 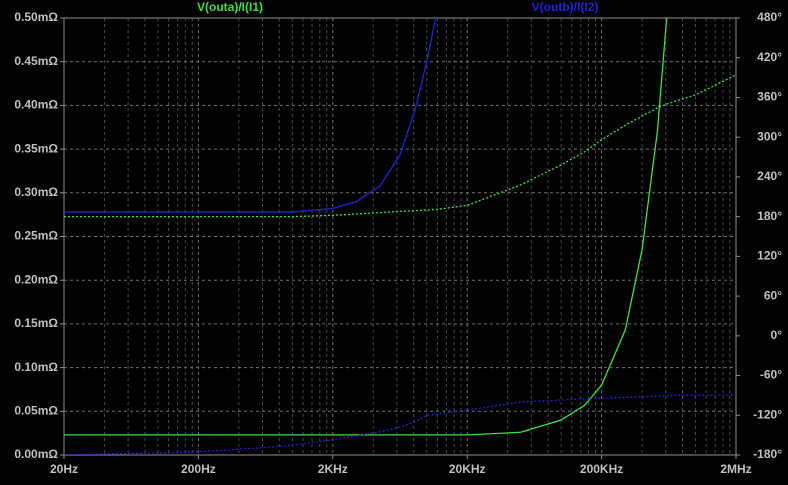 I want to click on y2-tick-label: 180°, so click(x=769, y=216).